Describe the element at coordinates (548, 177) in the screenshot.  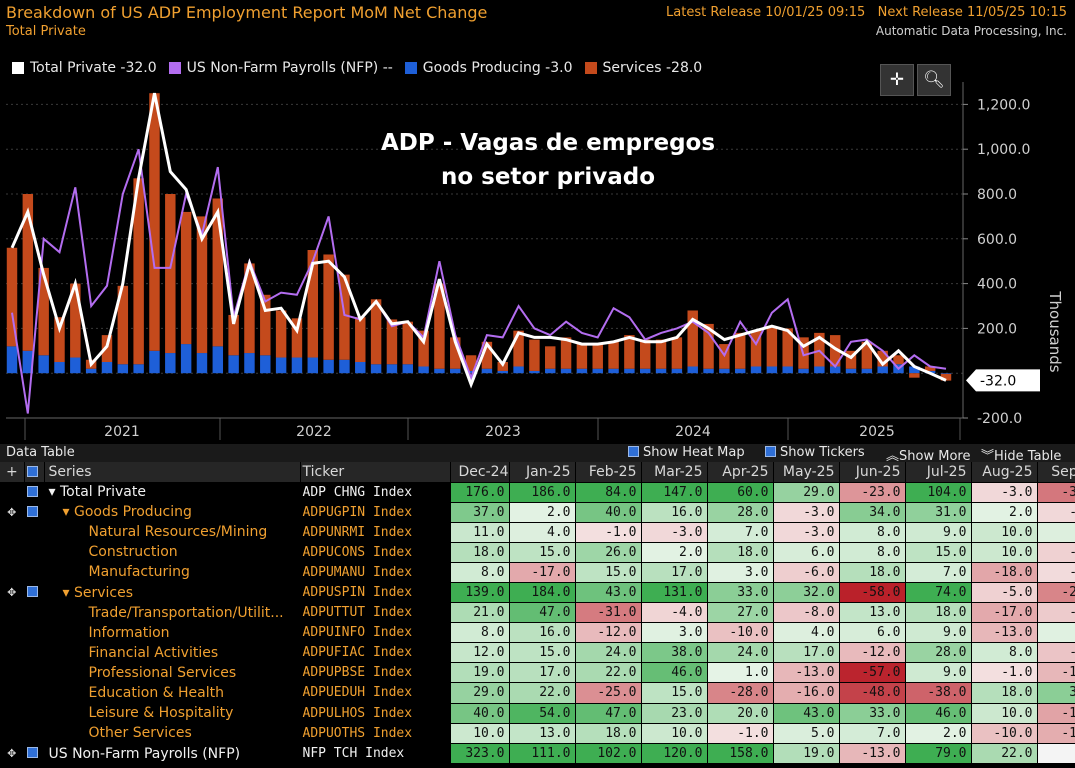
I see `chart-annotation: no setor privado` at that location.